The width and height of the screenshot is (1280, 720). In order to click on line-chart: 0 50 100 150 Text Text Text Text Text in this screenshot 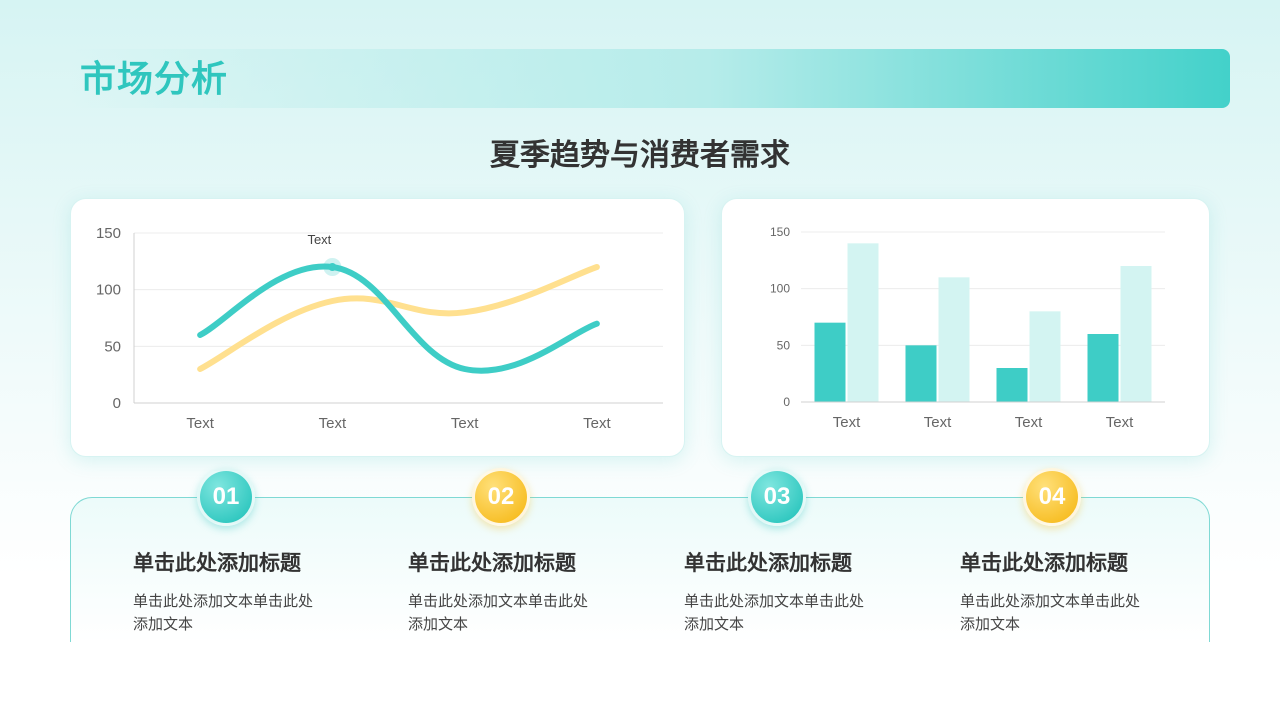, I will do `click(379, 328)`.